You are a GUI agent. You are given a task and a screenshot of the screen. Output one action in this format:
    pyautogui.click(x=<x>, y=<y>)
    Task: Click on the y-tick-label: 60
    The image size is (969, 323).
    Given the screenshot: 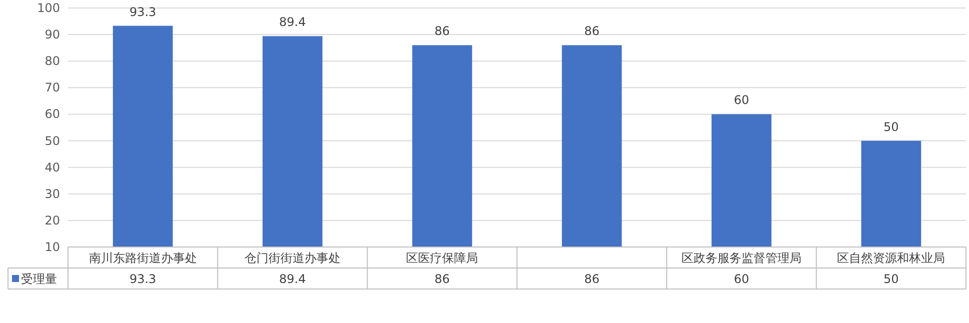 What is the action you would take?
    pyautogui.click(x=52, y=114)
    